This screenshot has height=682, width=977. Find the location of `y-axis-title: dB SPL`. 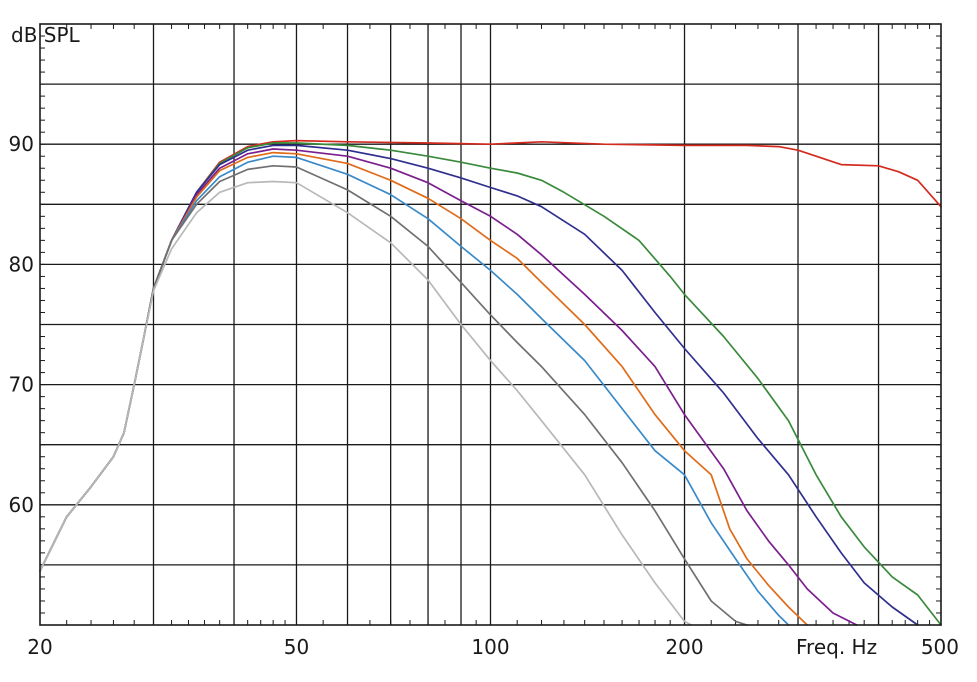

y-axis-title: dB SPL is located at coordinates (46, 35).